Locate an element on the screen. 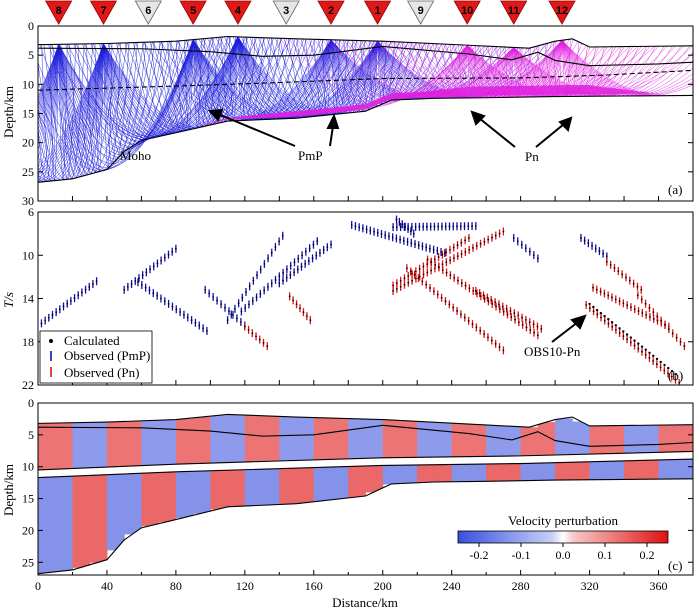 This screenshot has height=614, width=700. y-tick-label: 6 is located at coordinates (31, 212).